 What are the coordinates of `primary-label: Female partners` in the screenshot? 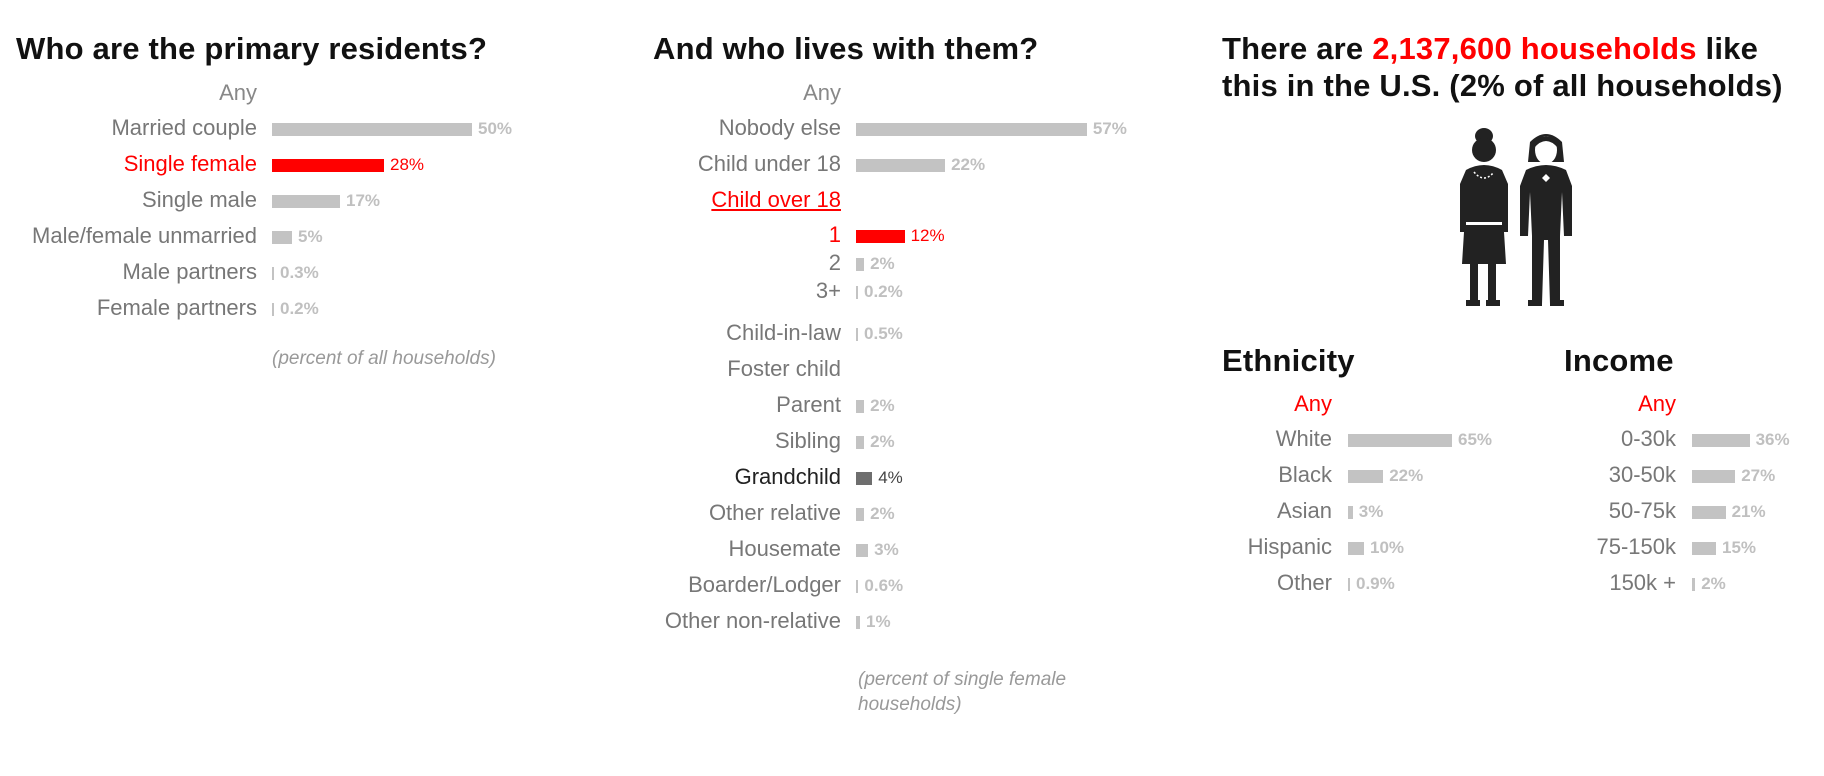 It's located at (176, 307).